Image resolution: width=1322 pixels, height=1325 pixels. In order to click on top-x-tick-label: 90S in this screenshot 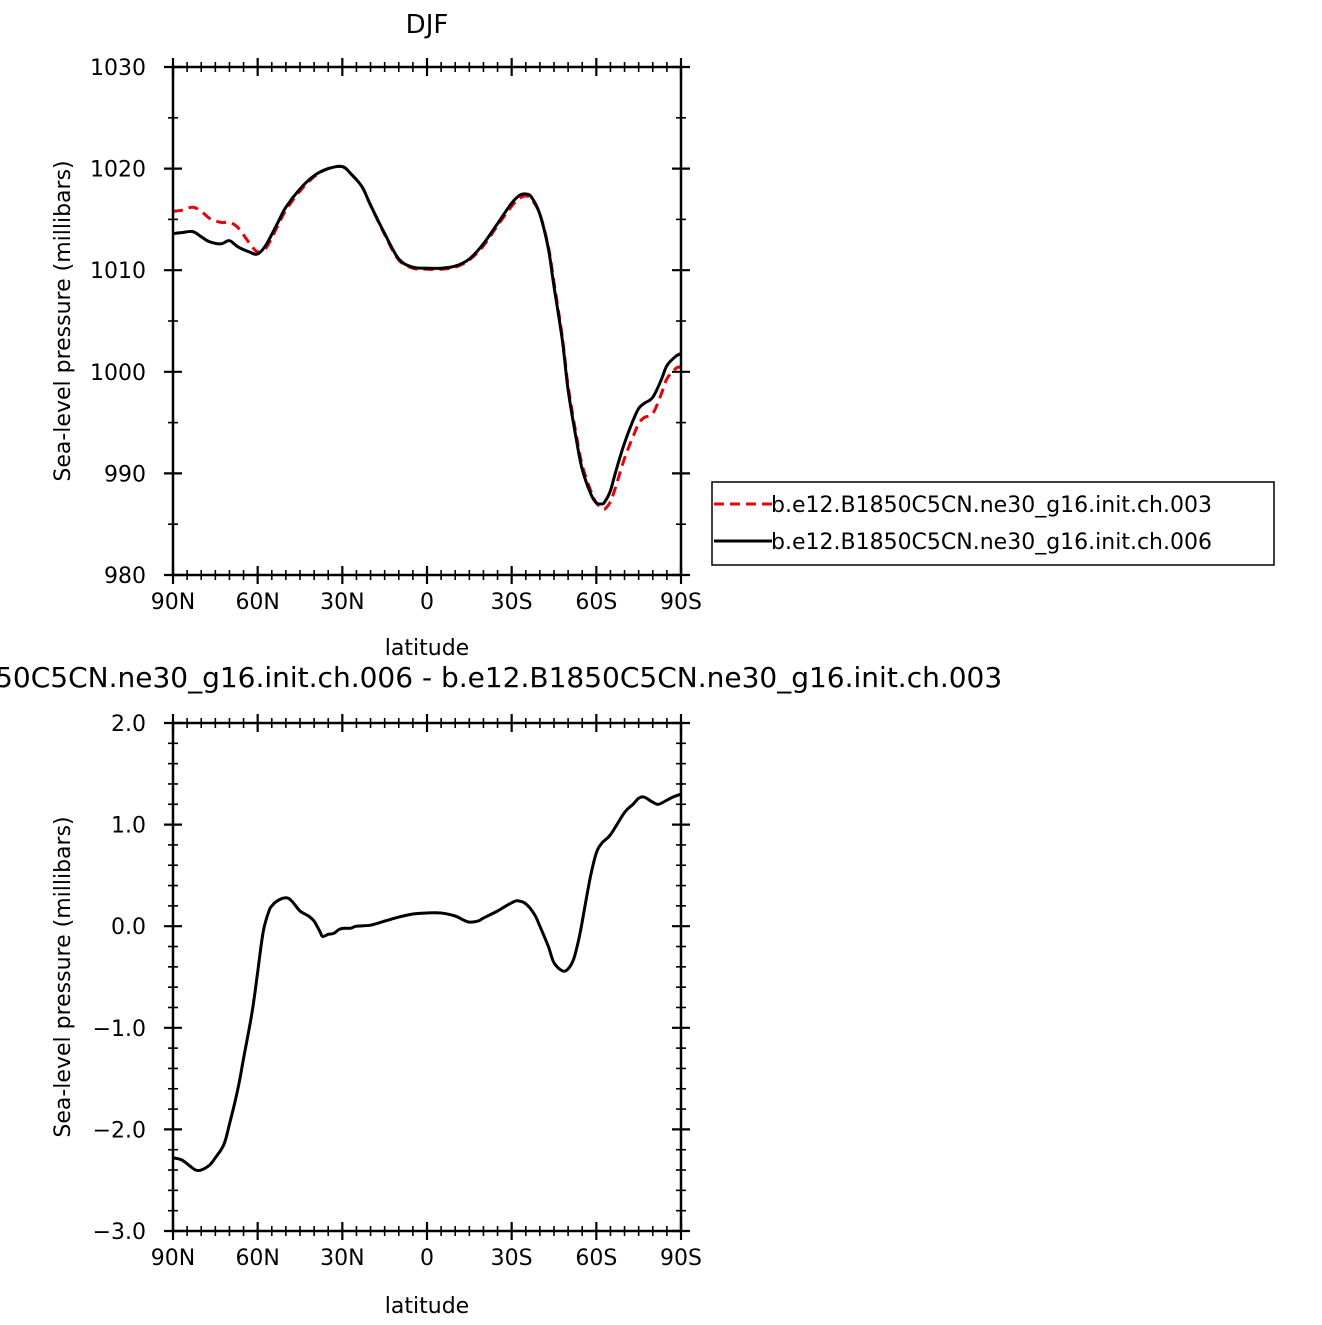, I will do `click(681, 602)`.